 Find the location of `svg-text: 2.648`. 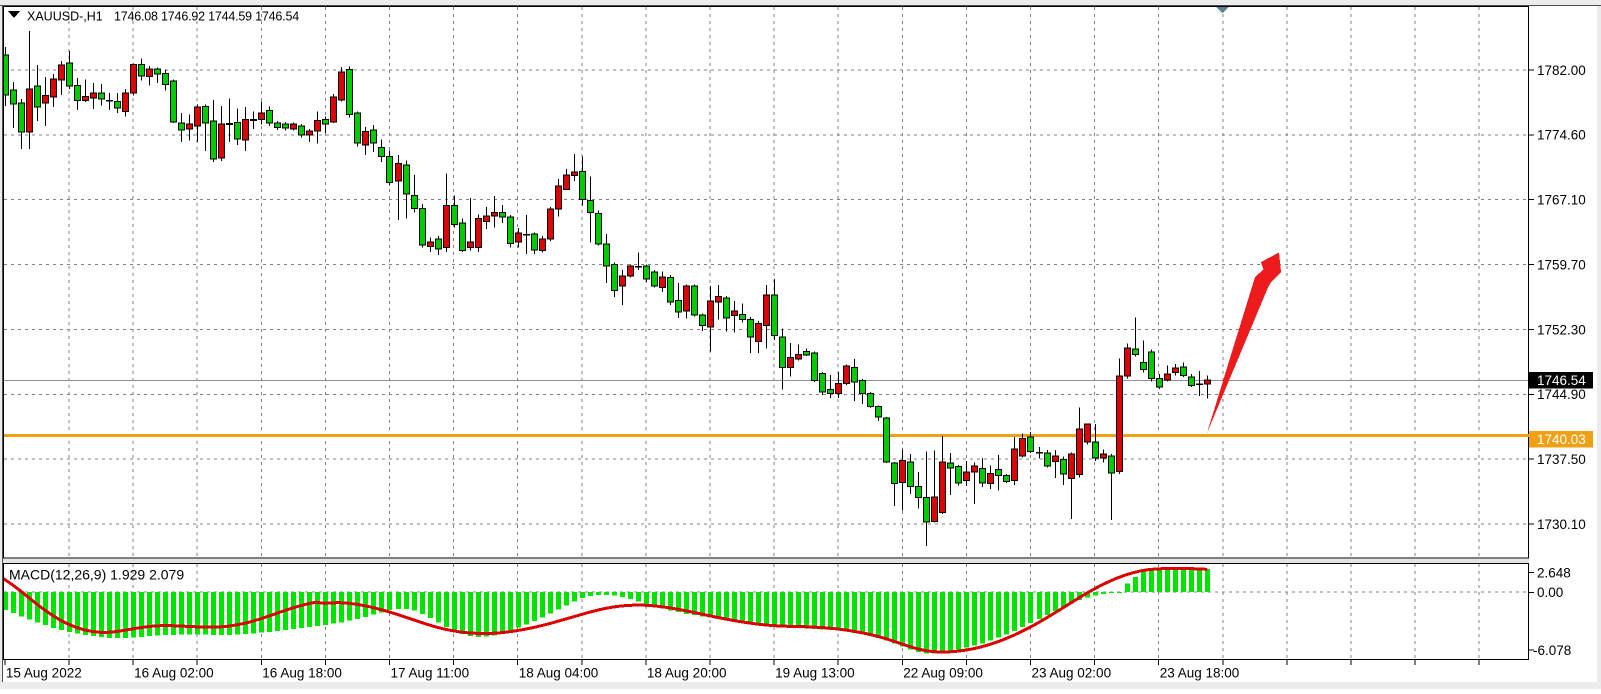

svg-text: 2.648 is located at coordinates (1554, 572).